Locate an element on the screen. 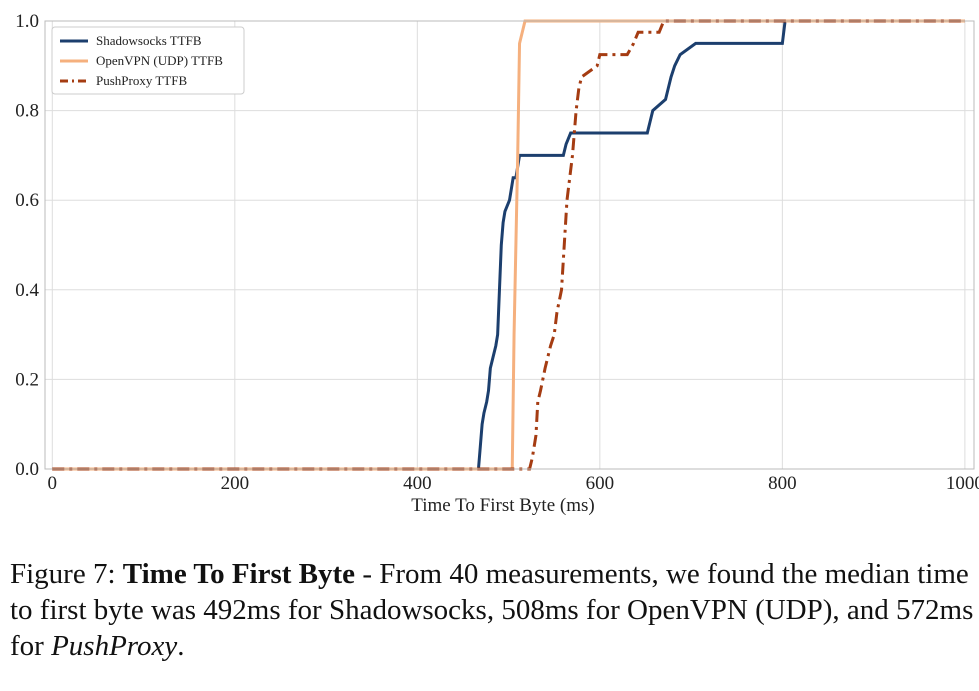 This screenshot has height=691, width=979. x-tick-label: 1000 is located at coordinates (962, 483).